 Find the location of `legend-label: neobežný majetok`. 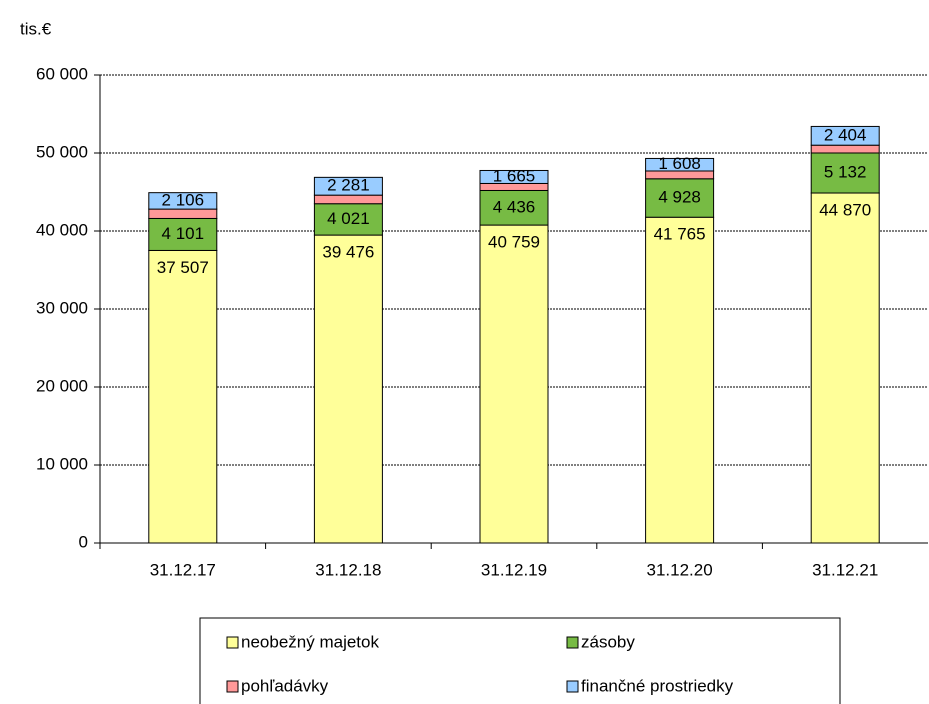

legend-label: neobežný majetok is located at coordinates (310, 641).